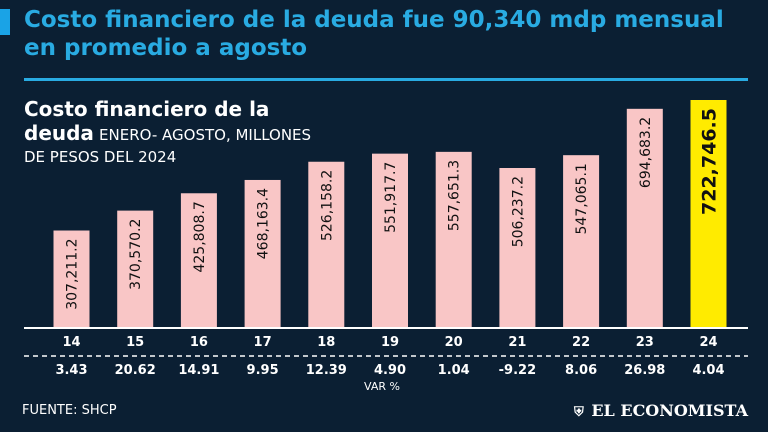 Image resolution: width=768 pixels, height=432 pixels. Describe the element at coordinates (391, 197) in the screenshot. I see `bar-value-label: 551,917.7` at that location.